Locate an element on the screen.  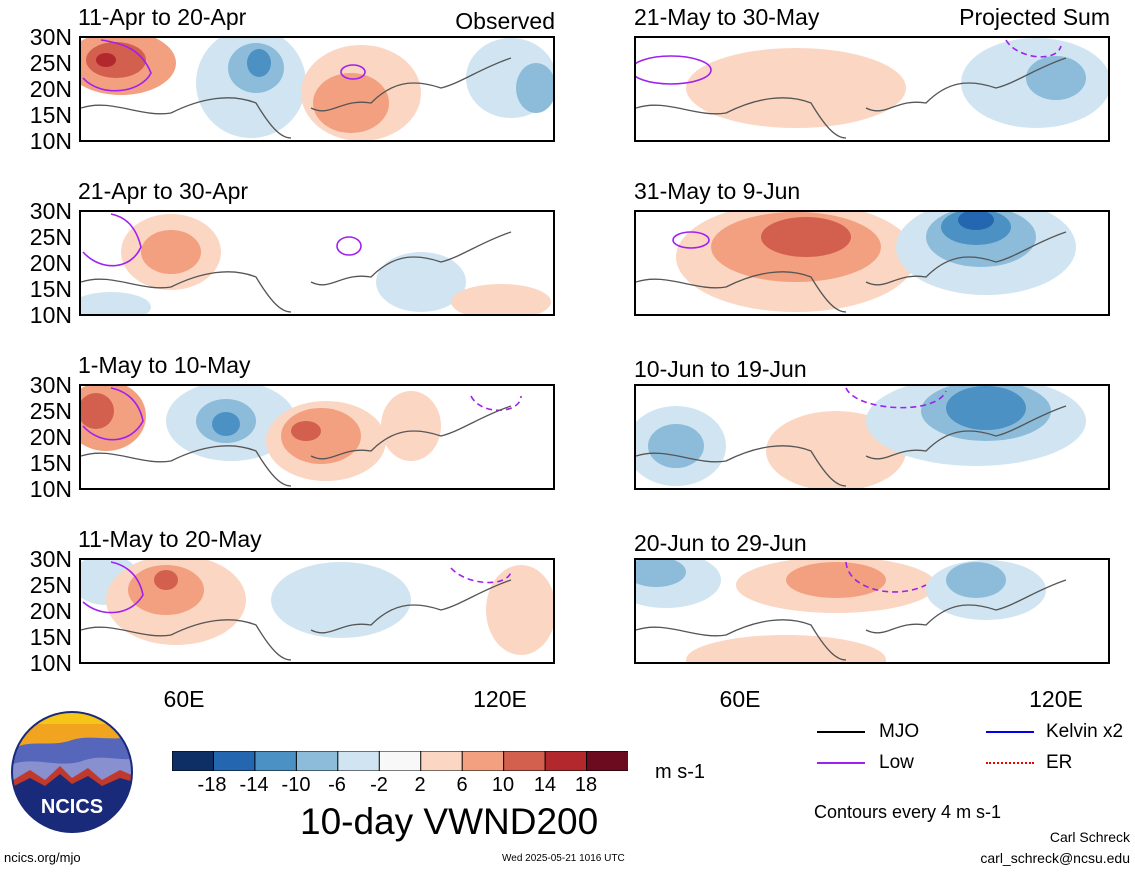
colorbar-label: 6 is located at coordinates (462, 785).